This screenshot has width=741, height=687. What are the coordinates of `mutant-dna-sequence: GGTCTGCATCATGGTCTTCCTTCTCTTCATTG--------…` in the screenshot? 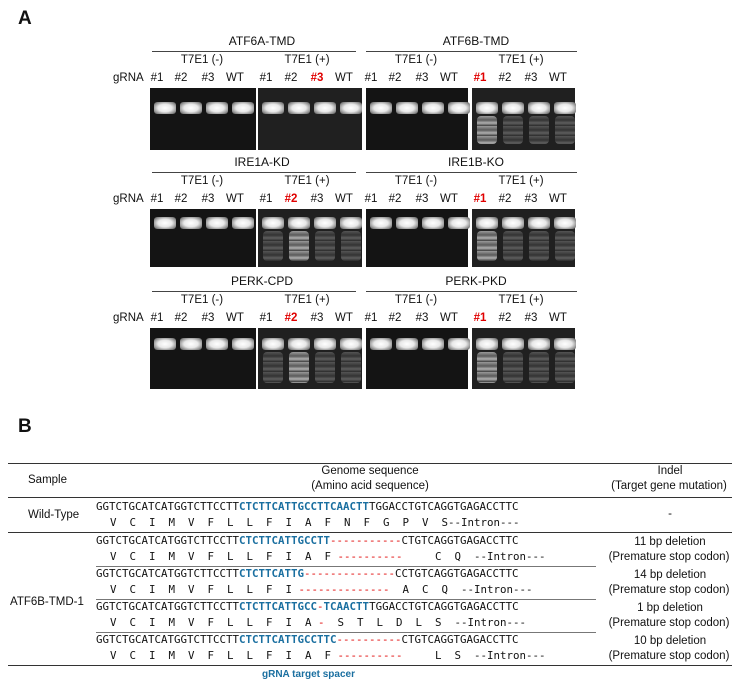 It's located at (307, 573).